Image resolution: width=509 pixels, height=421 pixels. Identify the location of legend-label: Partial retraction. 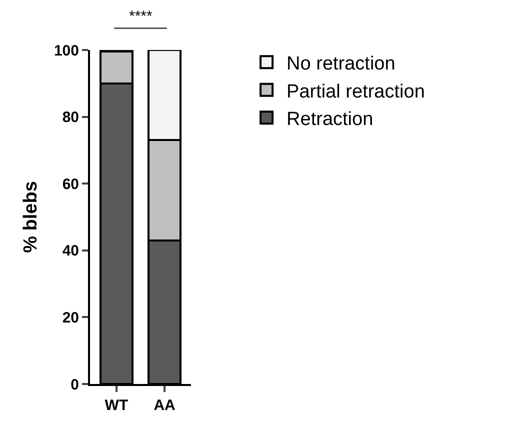
(355, 91).